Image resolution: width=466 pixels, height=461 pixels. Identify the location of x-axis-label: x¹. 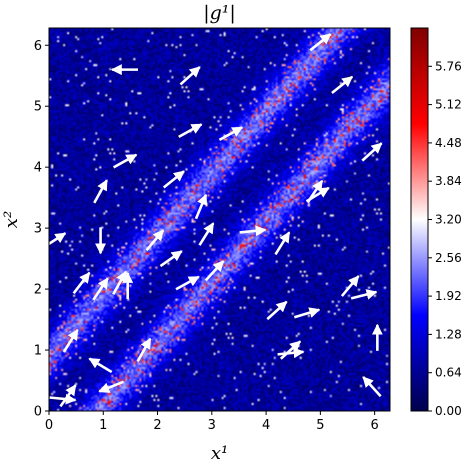
(219, 452).